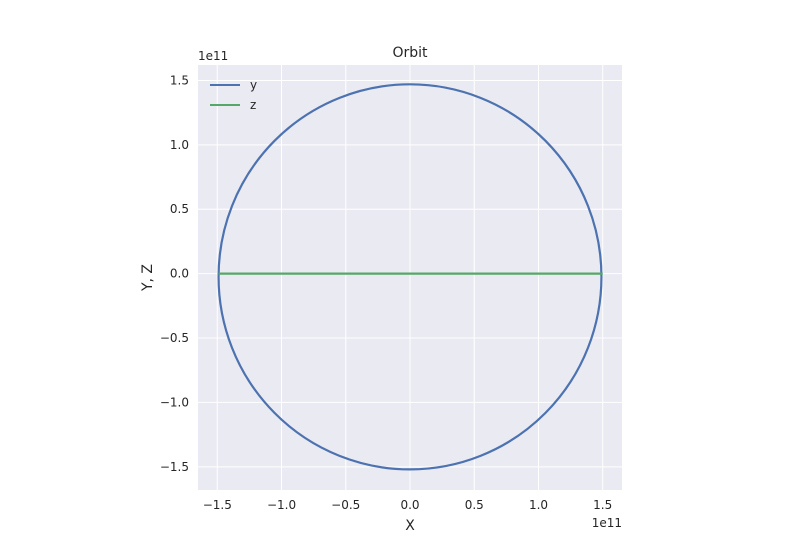 This screenshot has width=800, height=550. Describe the element at coordinates (179, 80) in the screenshot. I see `y-tick-label: 1.5` at that location.